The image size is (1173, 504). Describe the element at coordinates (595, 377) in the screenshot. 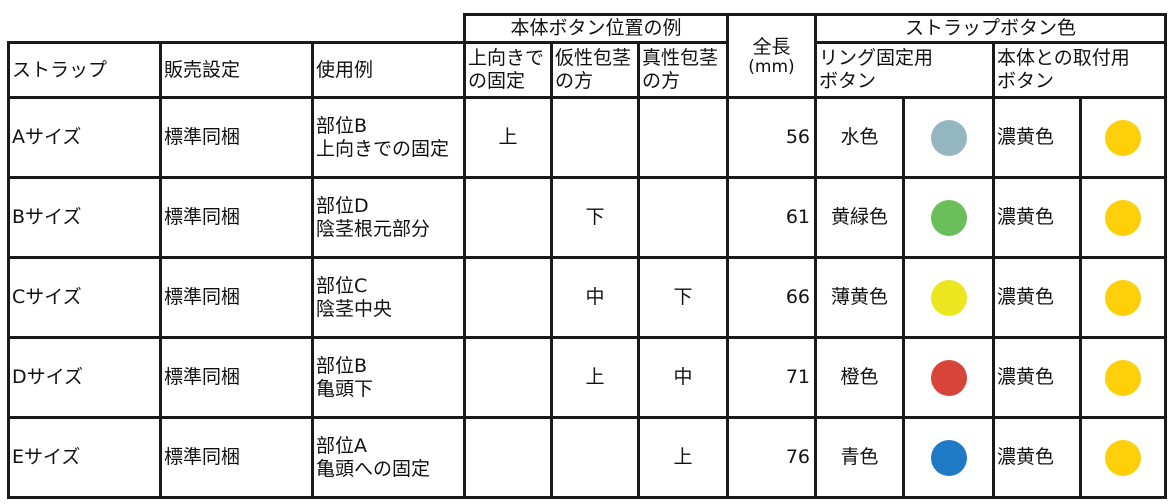

I see `pos-false-cell: 上` at that location.